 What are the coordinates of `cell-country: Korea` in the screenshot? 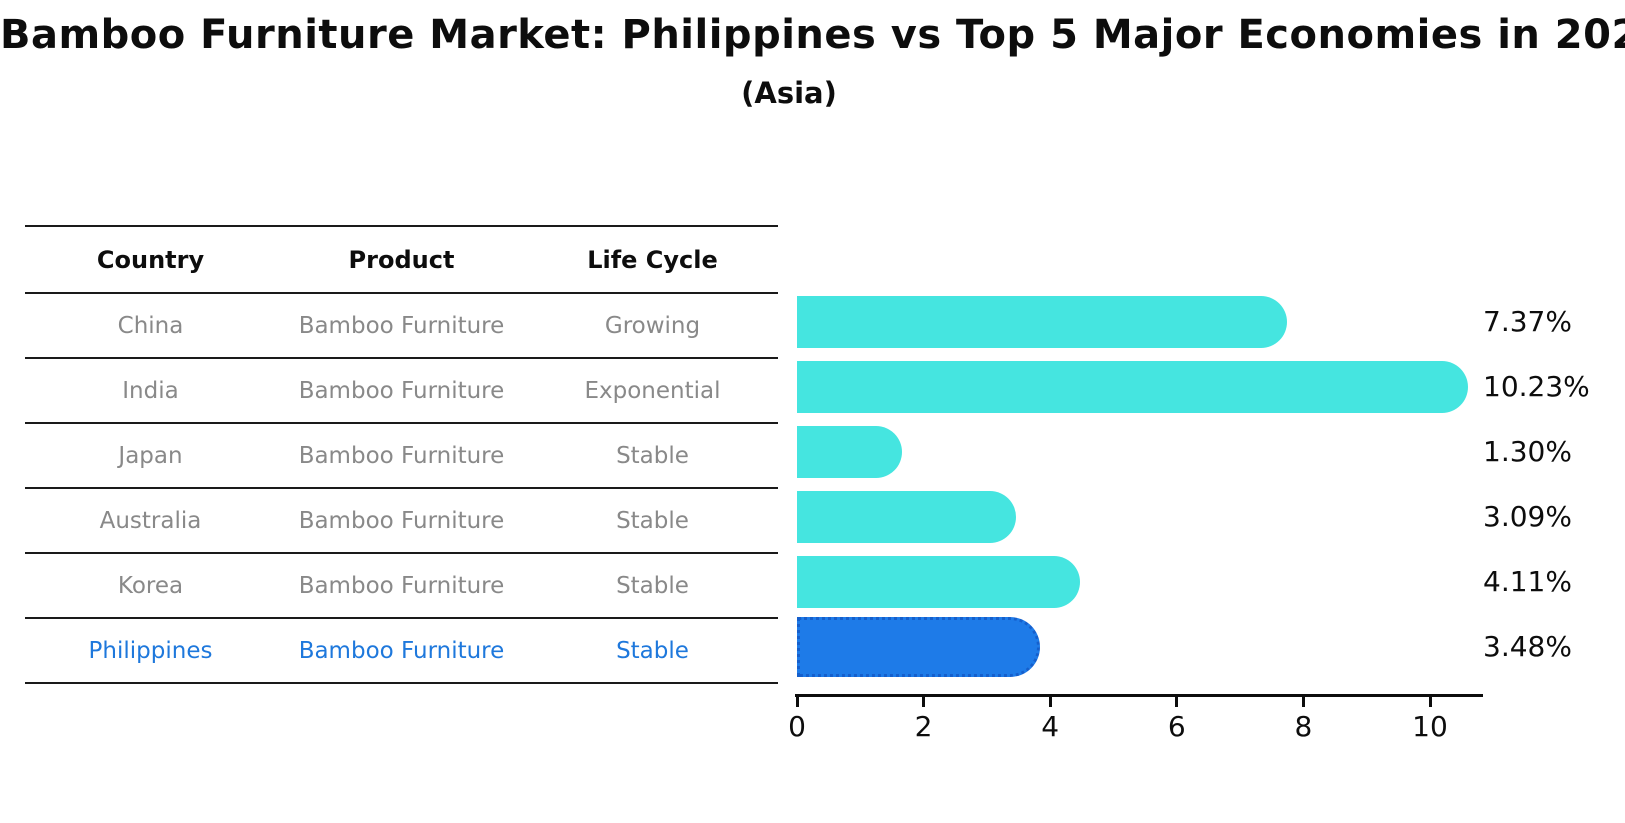 It's located at (150, 586).